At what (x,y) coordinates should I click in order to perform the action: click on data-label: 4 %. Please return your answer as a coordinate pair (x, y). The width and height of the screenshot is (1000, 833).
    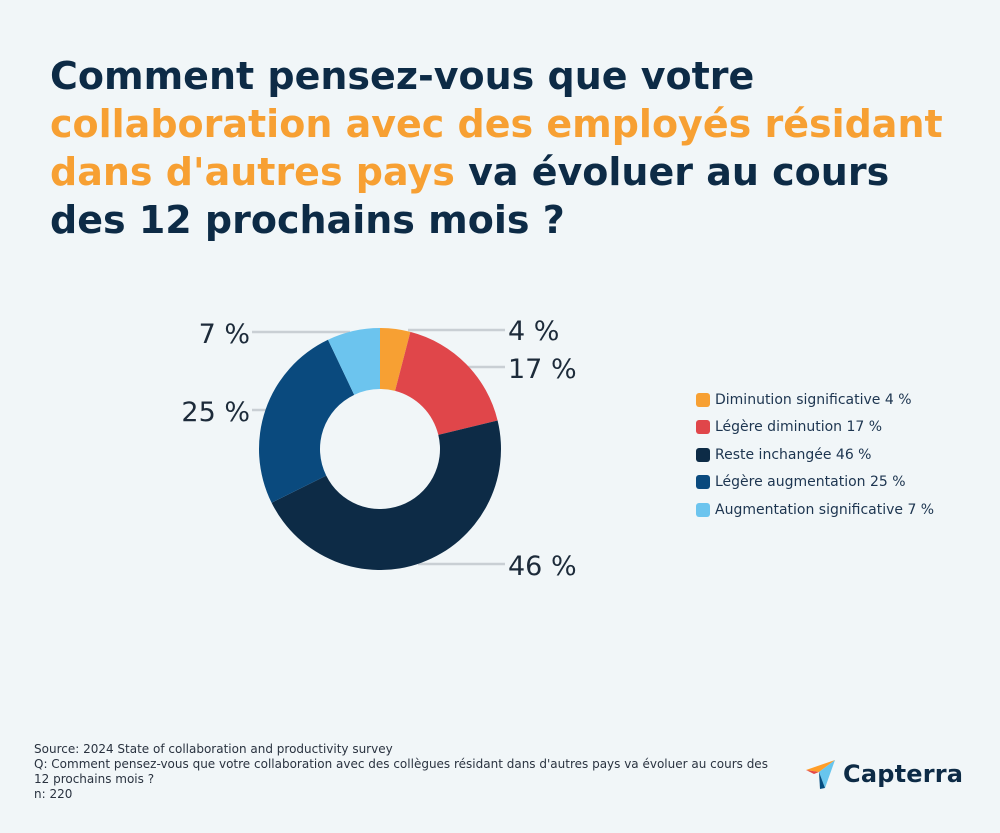
    Looking at the image, I should click on (533, 331).